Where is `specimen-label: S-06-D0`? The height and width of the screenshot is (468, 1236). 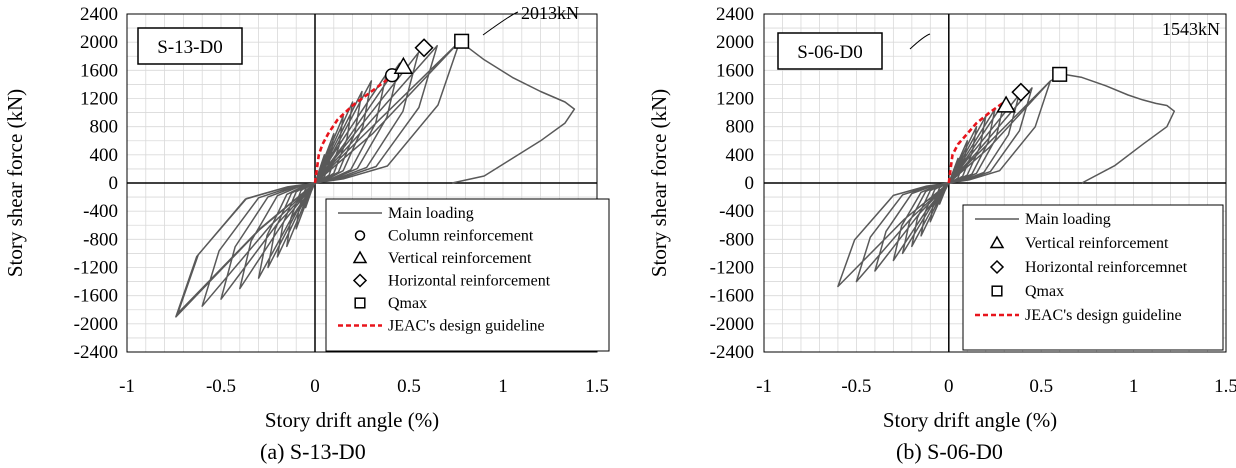
specimen-label: S-06-D0 is located at coordinates (829, 52).